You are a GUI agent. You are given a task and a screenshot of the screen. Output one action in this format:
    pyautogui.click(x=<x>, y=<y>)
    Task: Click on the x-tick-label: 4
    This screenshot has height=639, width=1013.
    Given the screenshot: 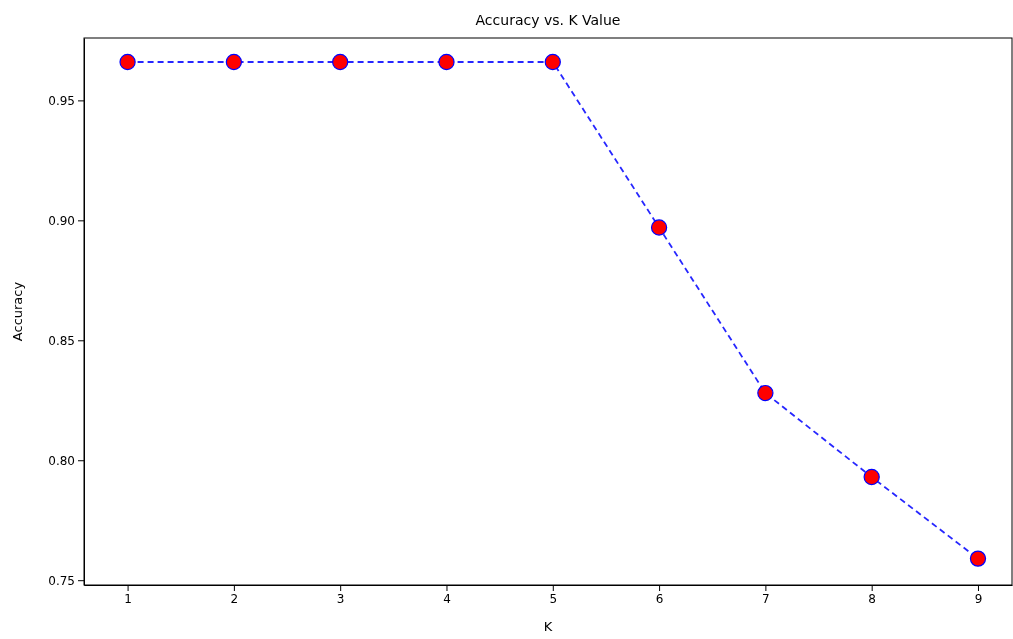 What is the action you would take?
    pyautogui.click(x=447, y=598)
    